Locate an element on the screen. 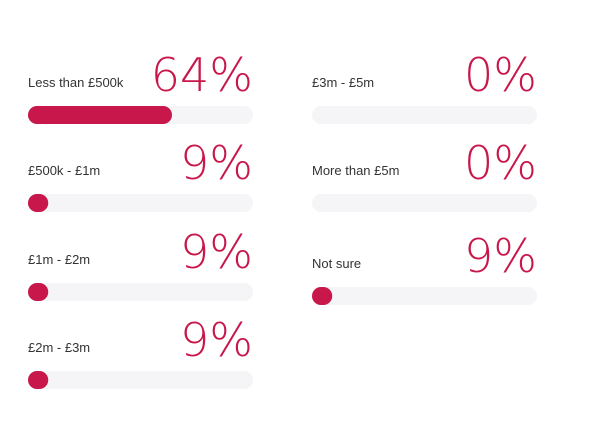 This screenshot has width=600, height=430. category-label: Not sure is located at coordinates (336, 263).